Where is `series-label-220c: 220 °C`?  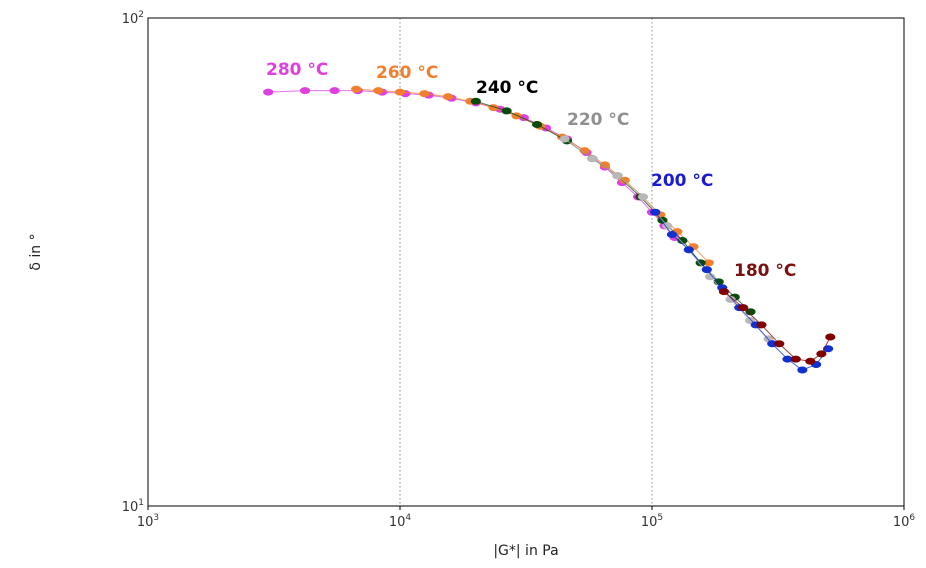 series-label-220c: 220 °C is located at coordinates (598, 120).